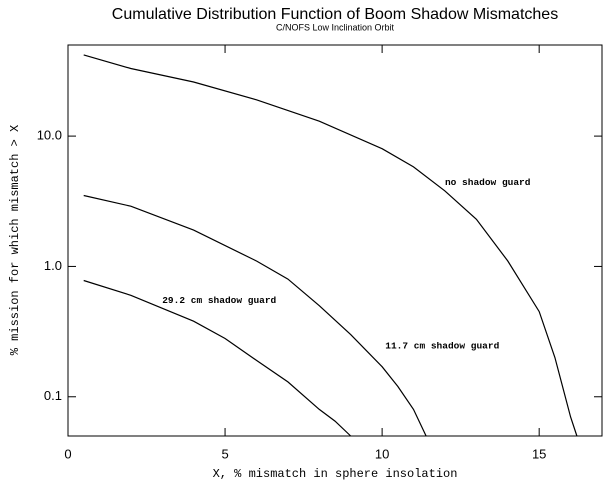 This screenshot has width=604, height=485. I want to click on chart-subtitle: C/NOFS Low Inclination Orbit, so click(335, 27).